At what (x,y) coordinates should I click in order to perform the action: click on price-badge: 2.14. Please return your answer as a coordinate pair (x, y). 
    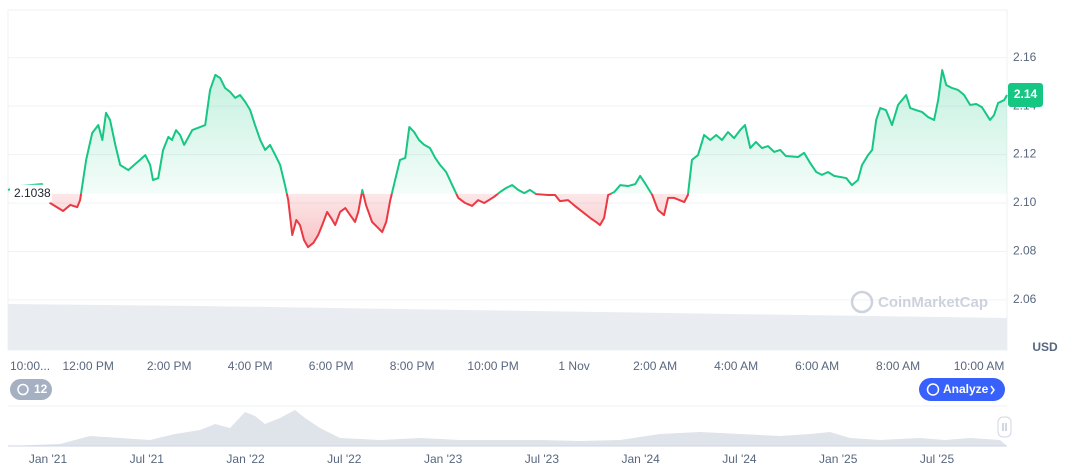
    Looking at the image, I should click on (1026, 94).